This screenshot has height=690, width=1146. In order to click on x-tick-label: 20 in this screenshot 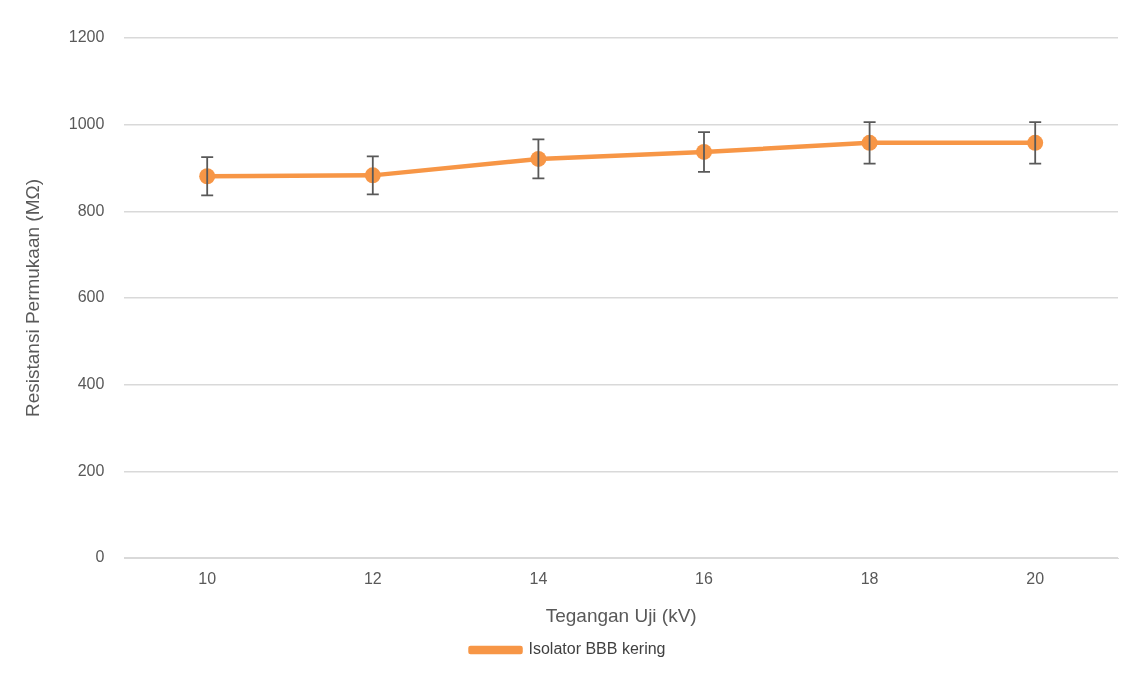, I will do `click(1035, 579)`.